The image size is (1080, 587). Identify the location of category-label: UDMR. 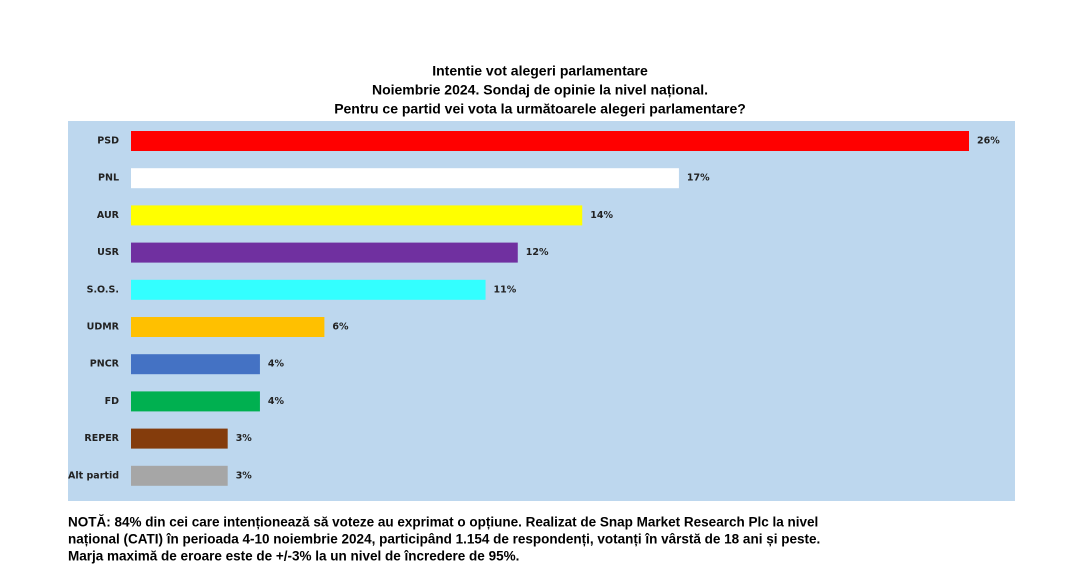
(103, 327).